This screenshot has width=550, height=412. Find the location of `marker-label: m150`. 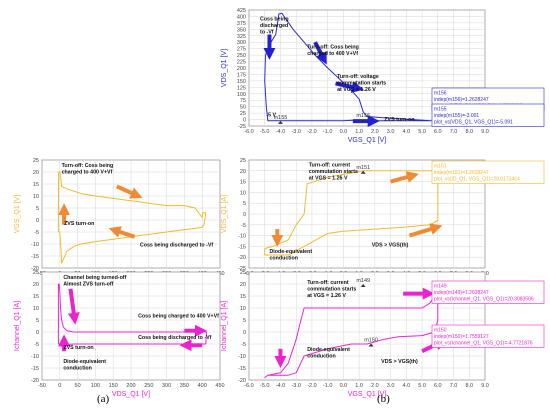

marker-label: m150 is located at coordinates (371, 340).